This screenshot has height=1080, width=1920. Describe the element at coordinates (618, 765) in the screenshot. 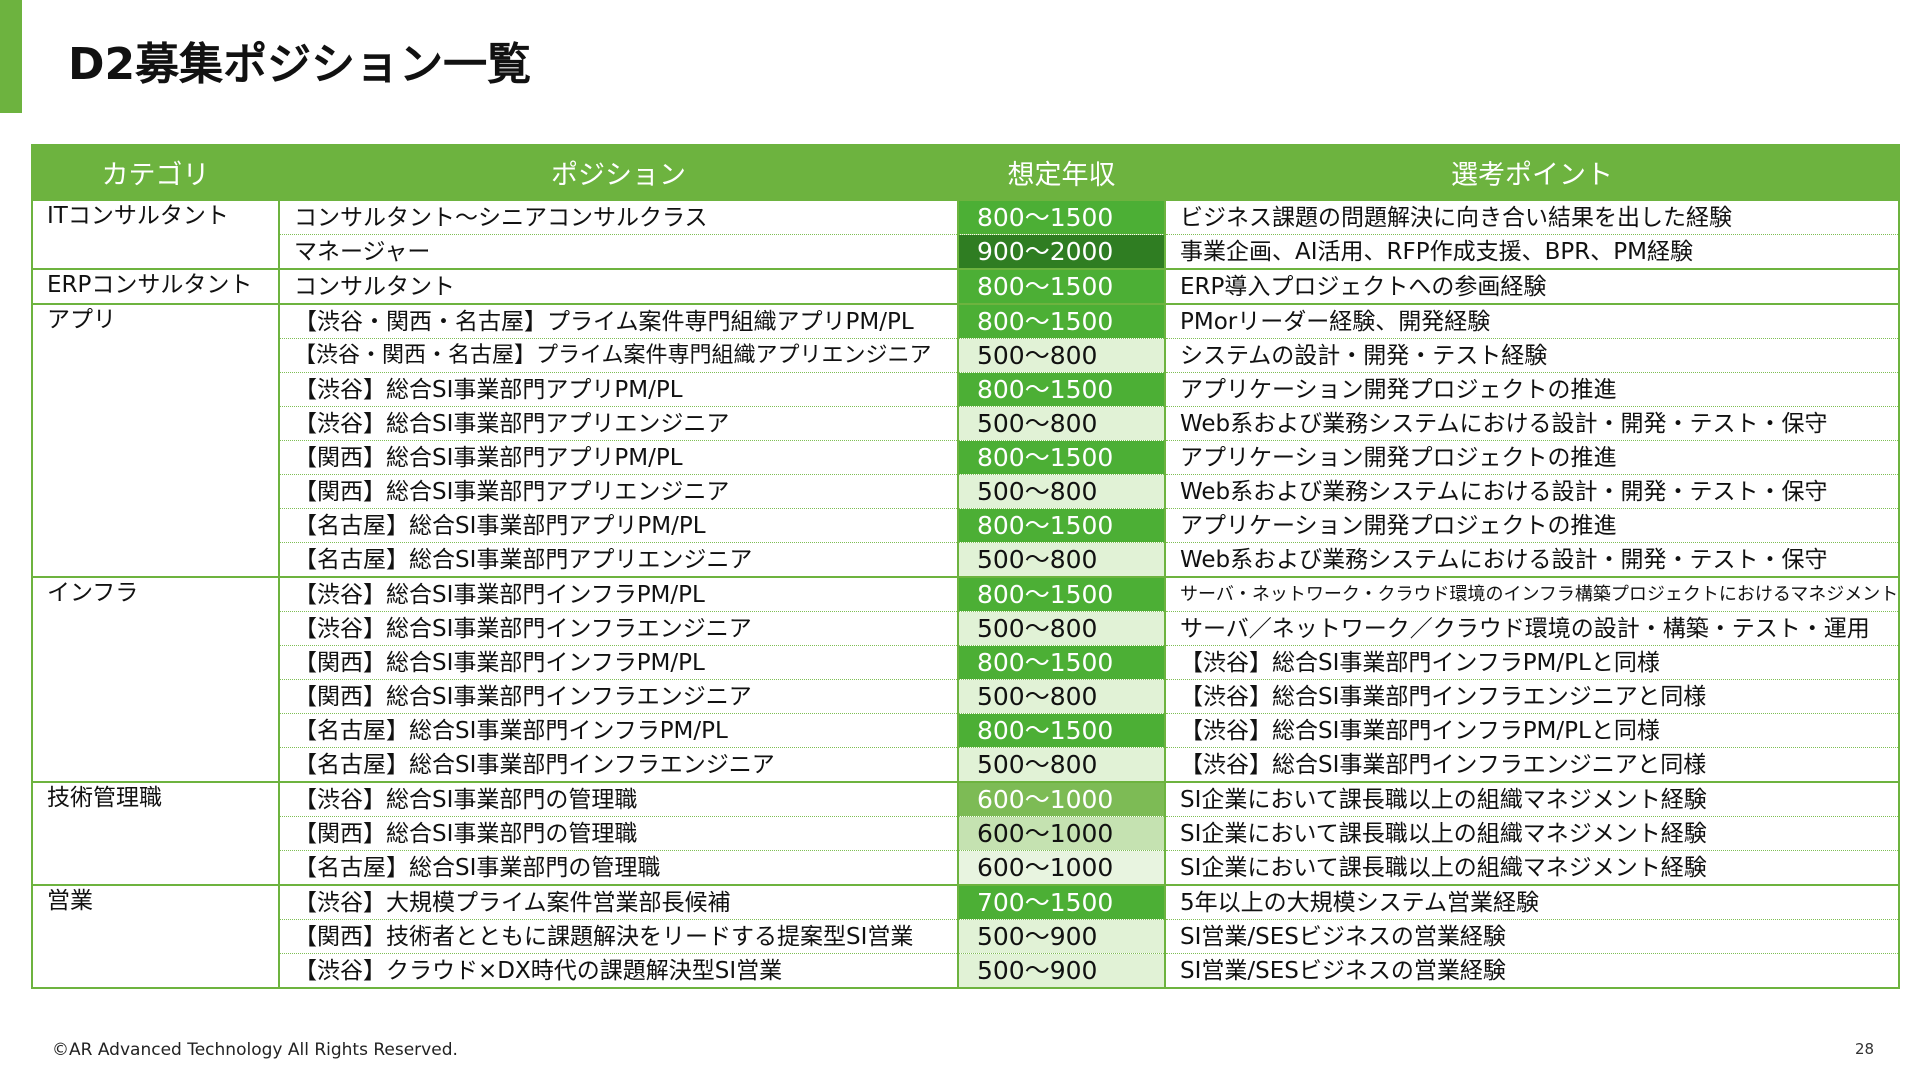

I see `position-cell: 【名古屋】総合SI事業部門インフラエンジニア` at that location.